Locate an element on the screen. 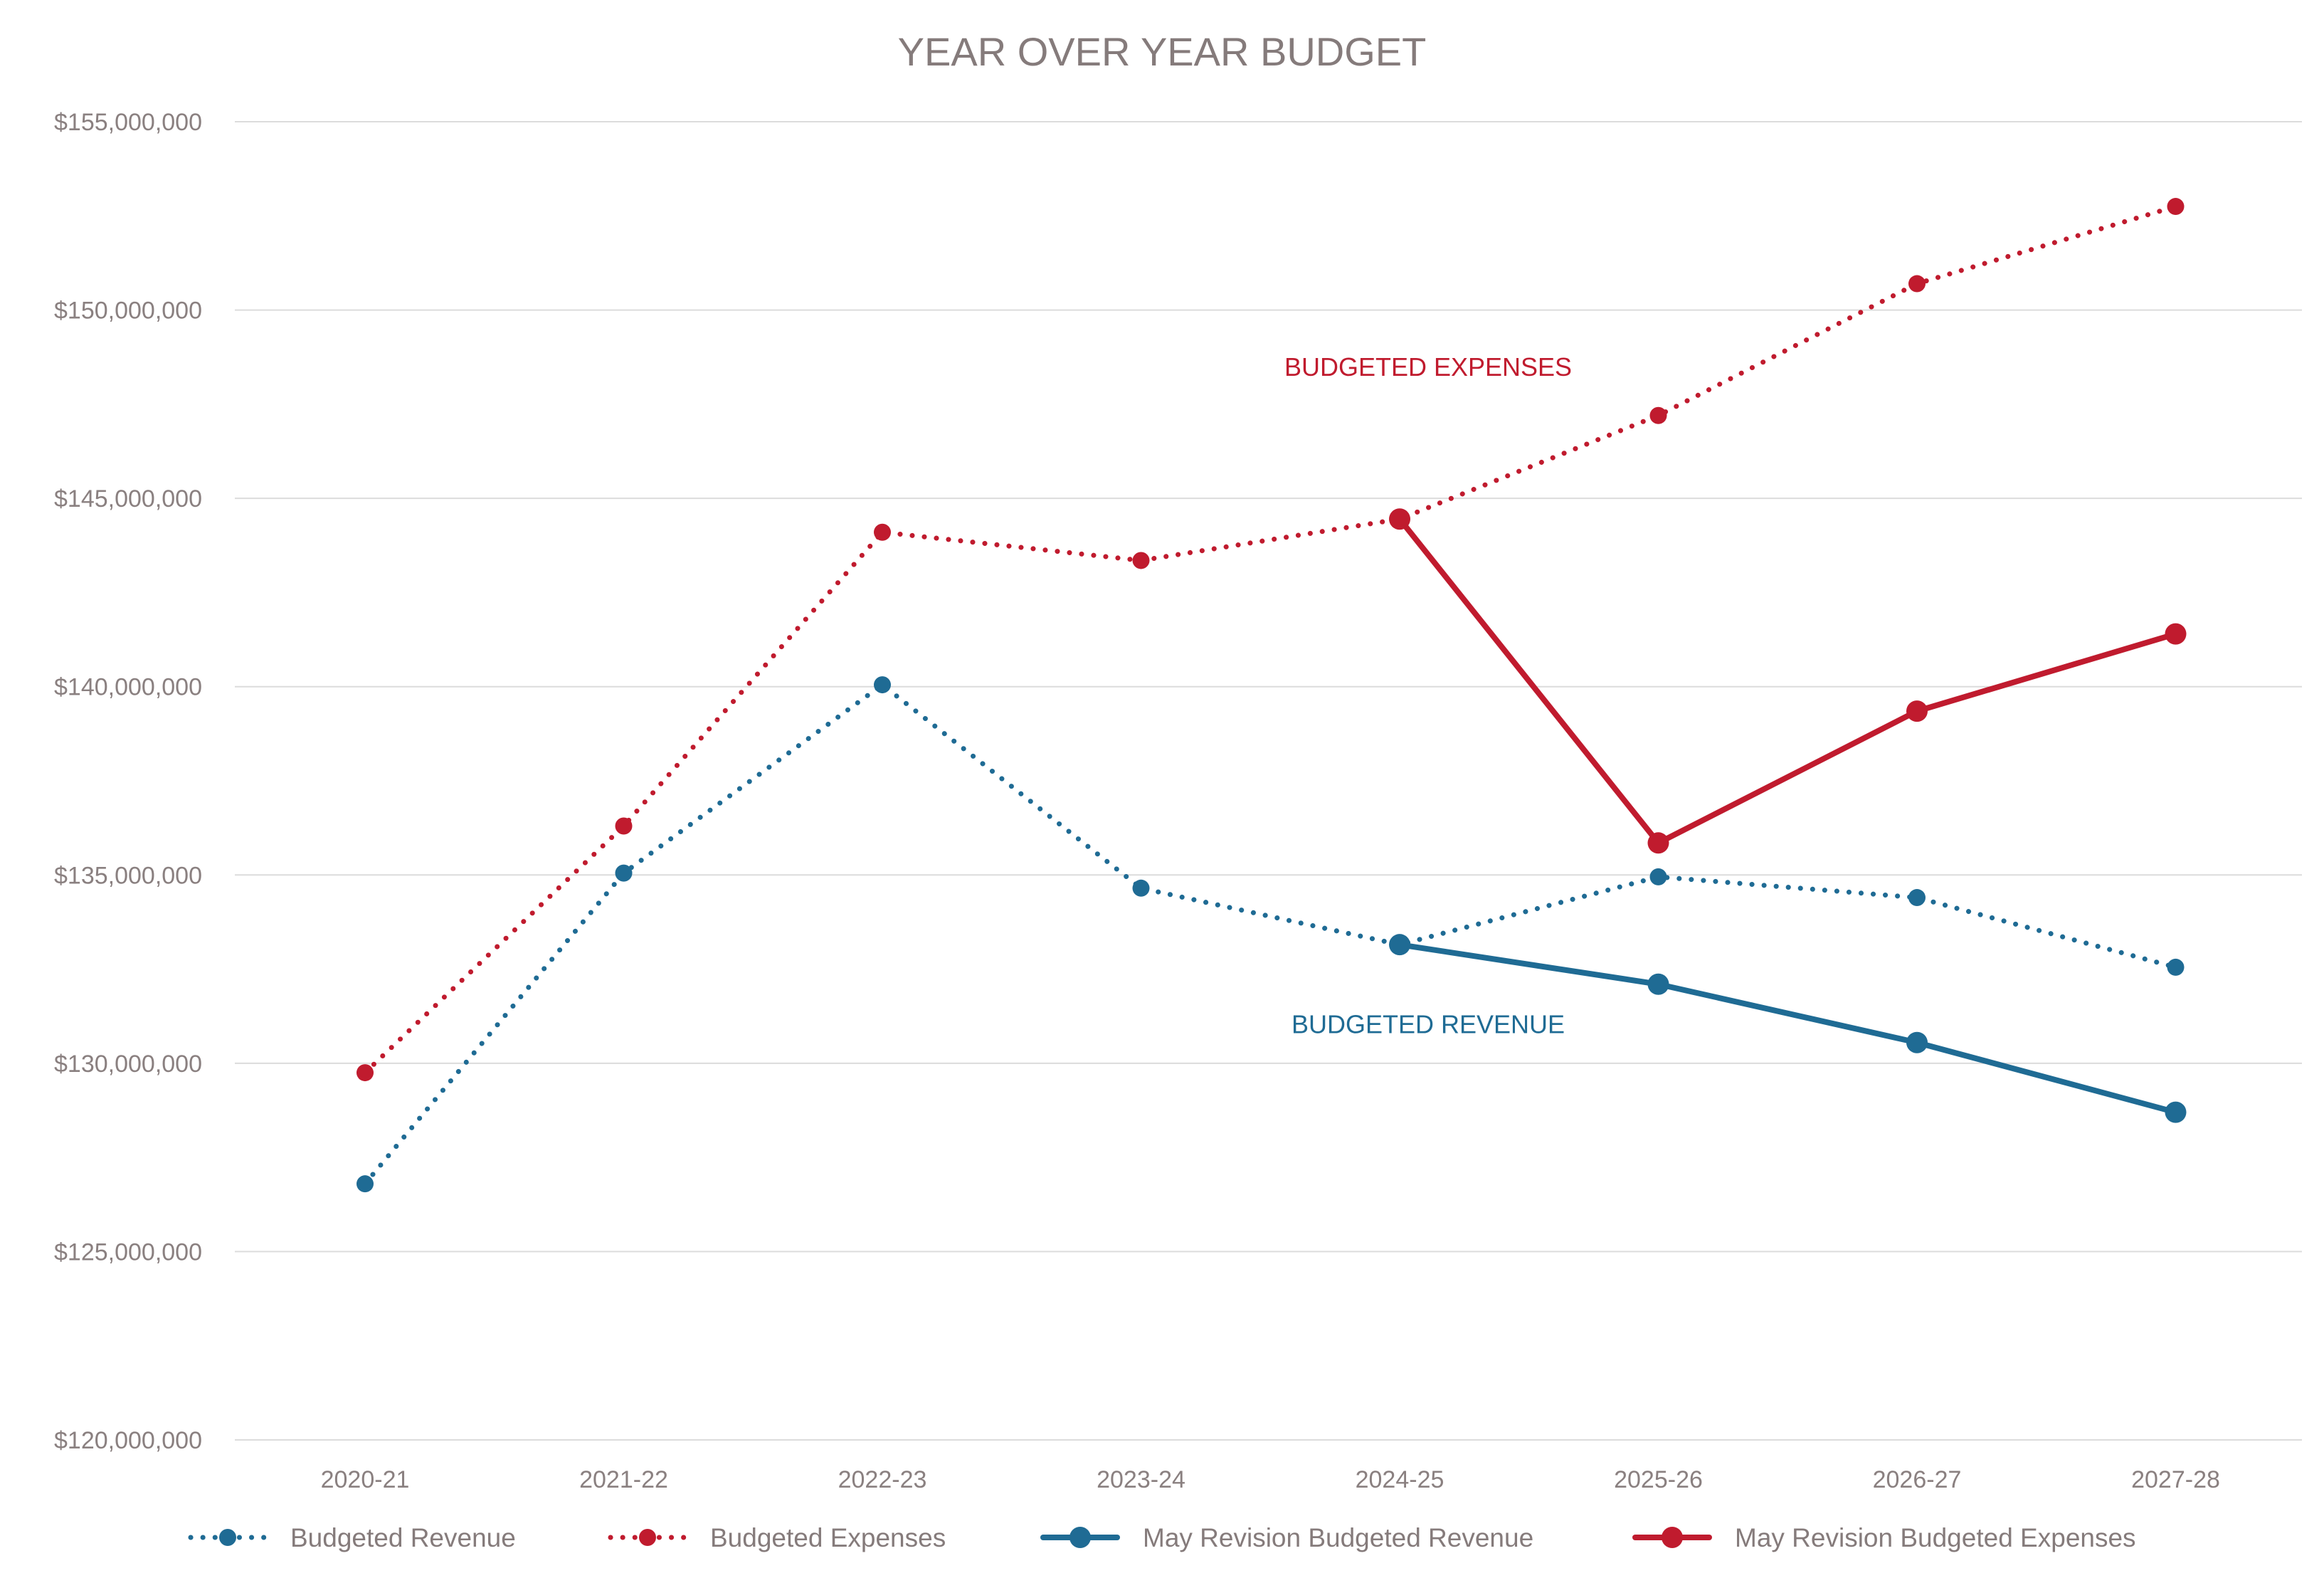 This screenshot has height=1578, width=2324. legend-item: May Revision Budgeted Revenue is located at coordinates (1286, 1537).